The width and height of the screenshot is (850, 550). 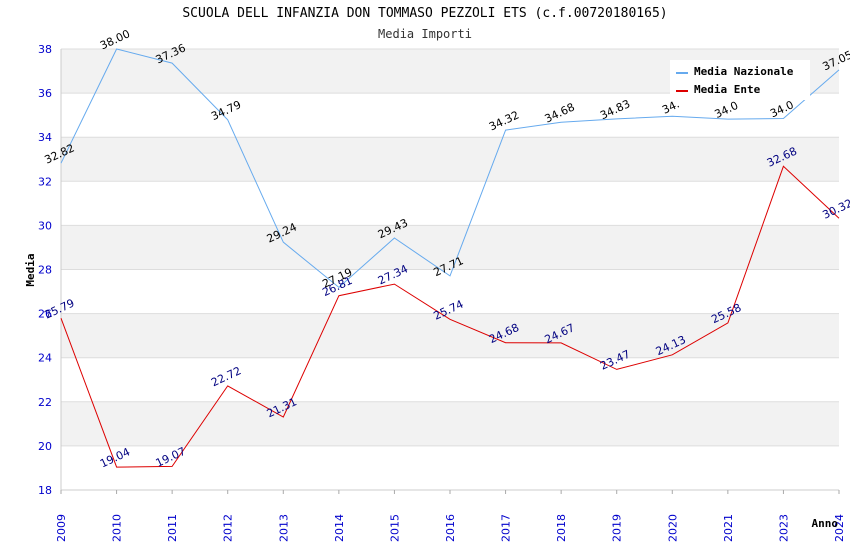 What do you see at coordinates (45, 225) in the screenshot?
I see `y-tick-label: 30` at bounding box center [45, 225].